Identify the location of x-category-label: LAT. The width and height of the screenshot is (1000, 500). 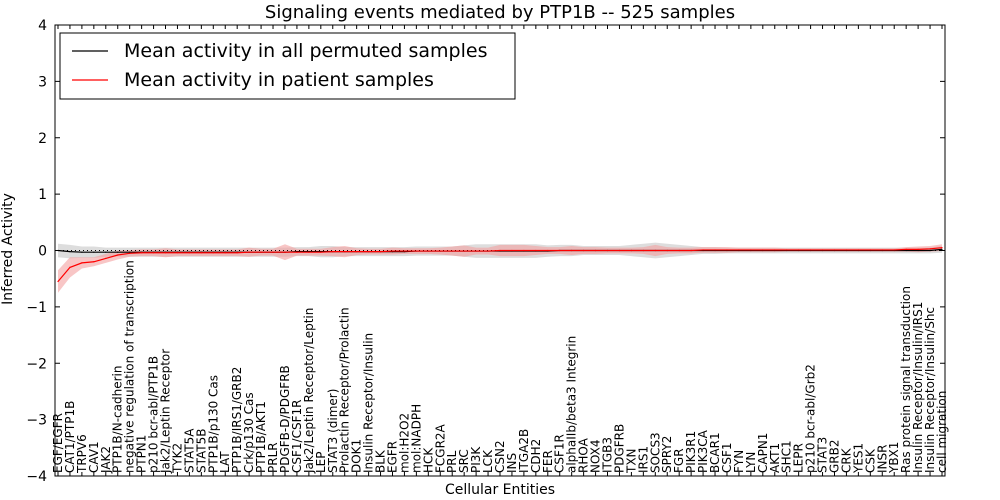
(225, 462).